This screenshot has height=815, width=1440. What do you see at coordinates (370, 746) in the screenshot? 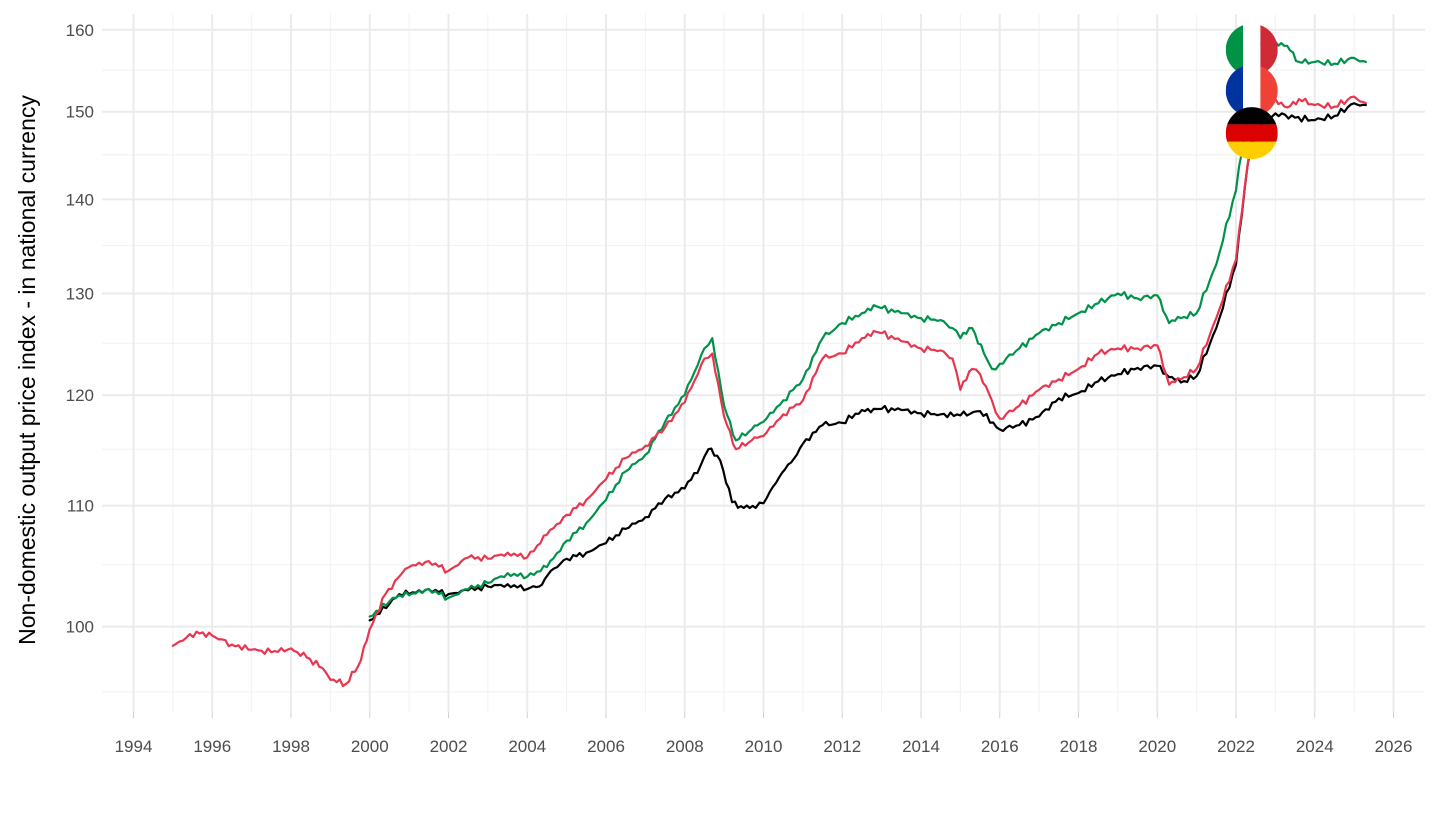
I see `x-tick-label: 2000` at bounding box center [370, 746].